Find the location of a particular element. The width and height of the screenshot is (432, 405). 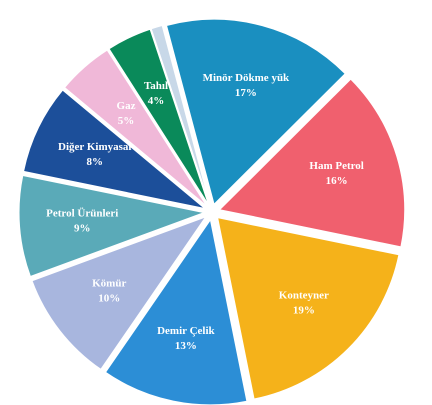

slice-label: Kömür is located at coordinates (109, 283).